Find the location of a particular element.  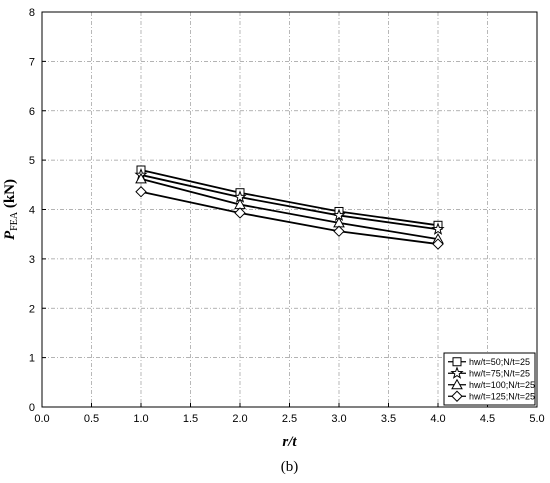

y-tick-label: 5 is located at coordinates (32, 161).